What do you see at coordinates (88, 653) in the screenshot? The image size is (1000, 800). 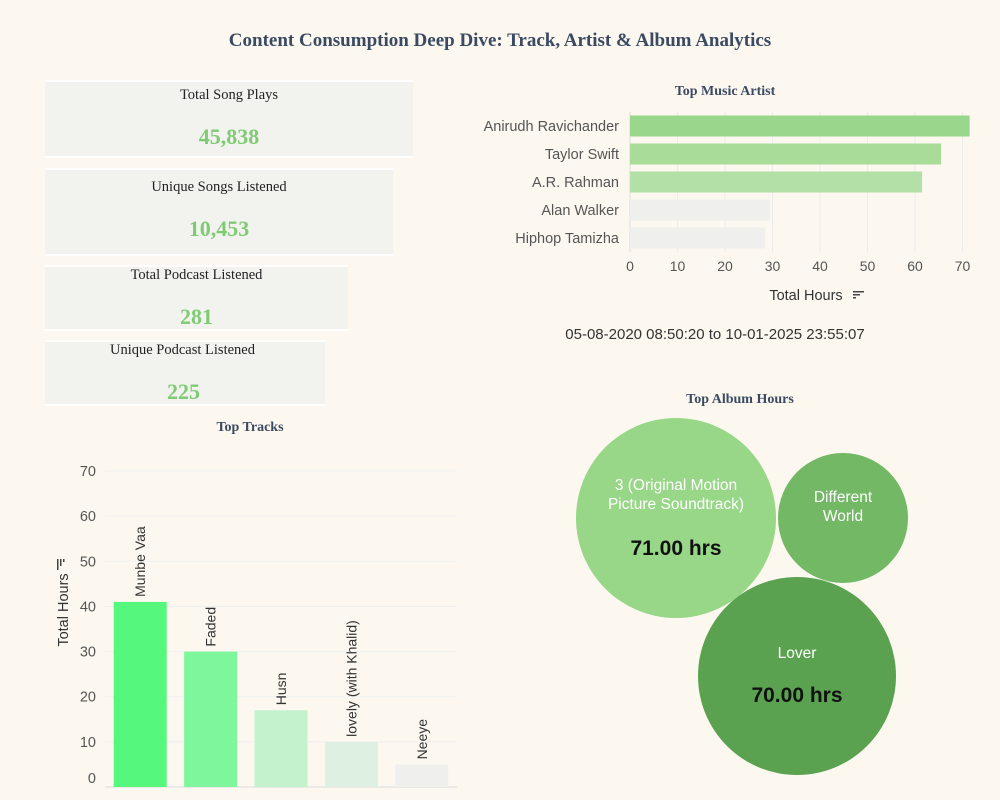 I see `y-tick-label: 30` at bounding box center [88, 653].